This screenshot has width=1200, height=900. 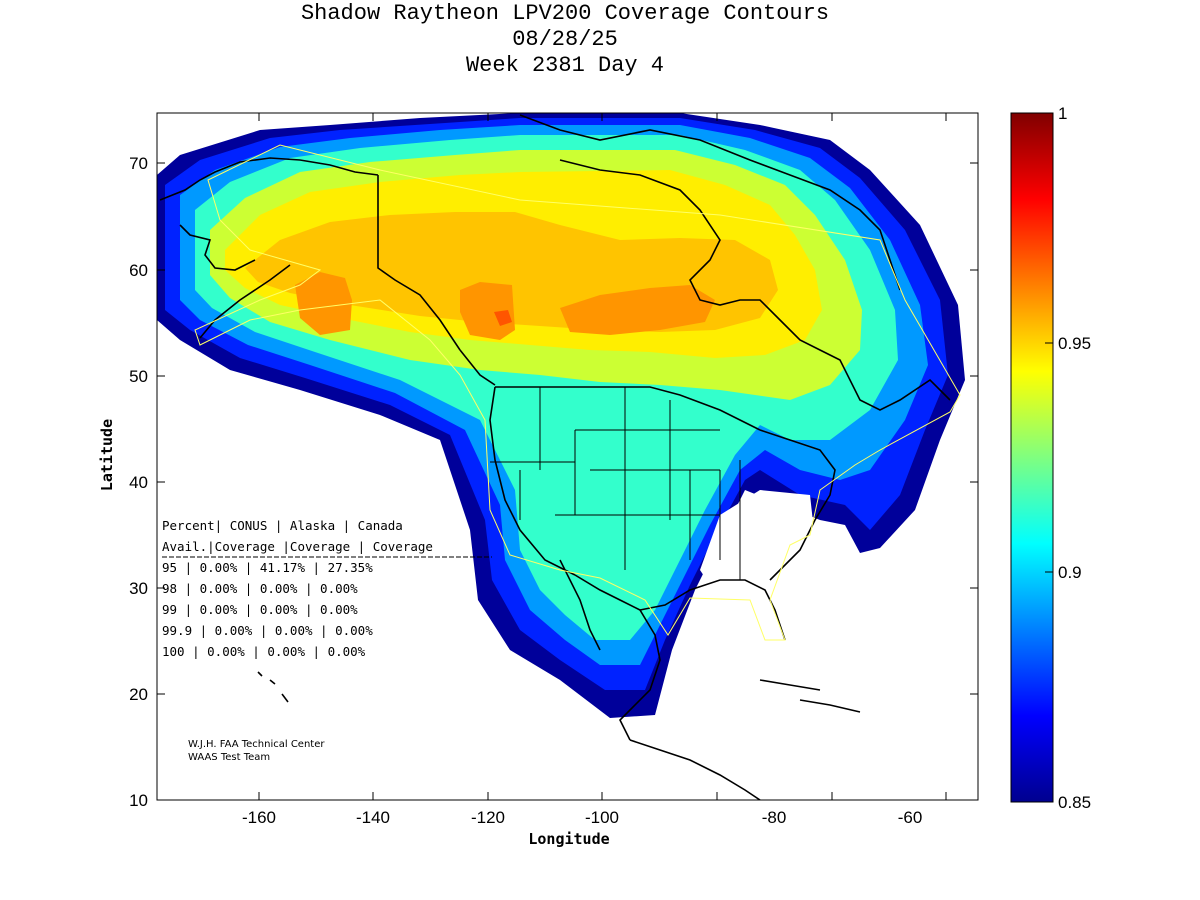 I want to click on us-canada-border, so click(x=628, y=408).